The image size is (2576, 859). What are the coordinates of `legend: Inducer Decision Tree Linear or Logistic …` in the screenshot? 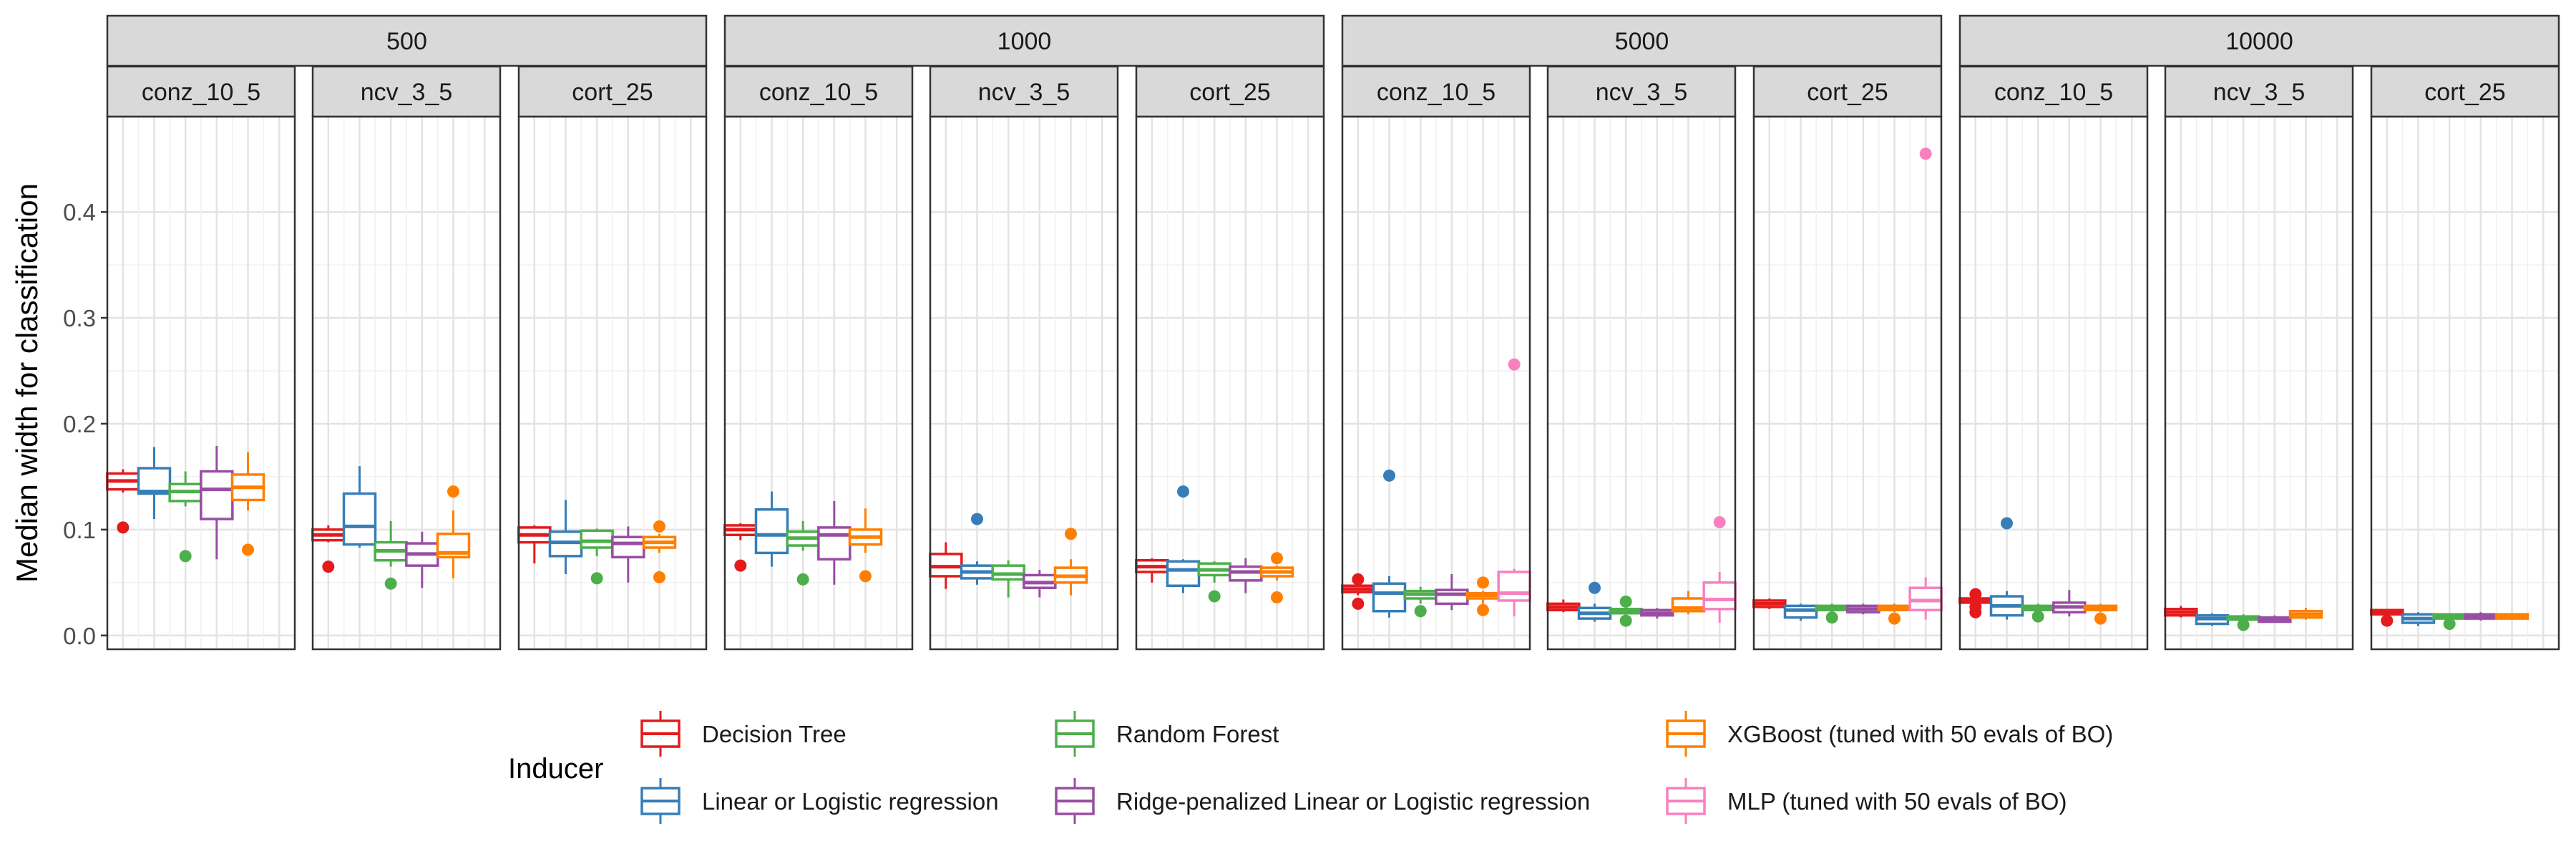 It's located at (1310, 767).